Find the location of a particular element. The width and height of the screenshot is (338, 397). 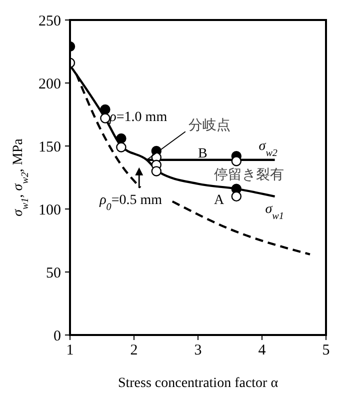

y-tick-label: 100 is located at coordinates (49, 210).